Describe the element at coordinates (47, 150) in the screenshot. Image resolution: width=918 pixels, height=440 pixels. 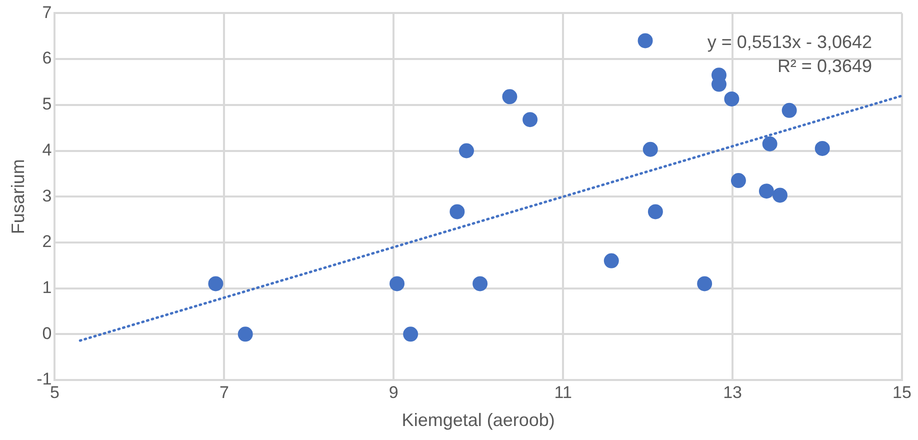
I see `y-tick-label: 4` at that location.